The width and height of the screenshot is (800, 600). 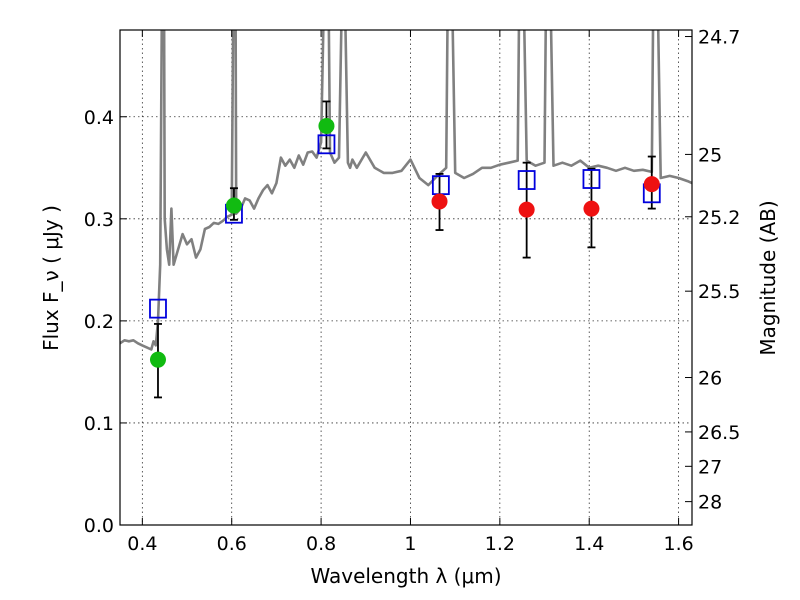 I want to click on right-tick-label: 26, so click(x=710, y=379).